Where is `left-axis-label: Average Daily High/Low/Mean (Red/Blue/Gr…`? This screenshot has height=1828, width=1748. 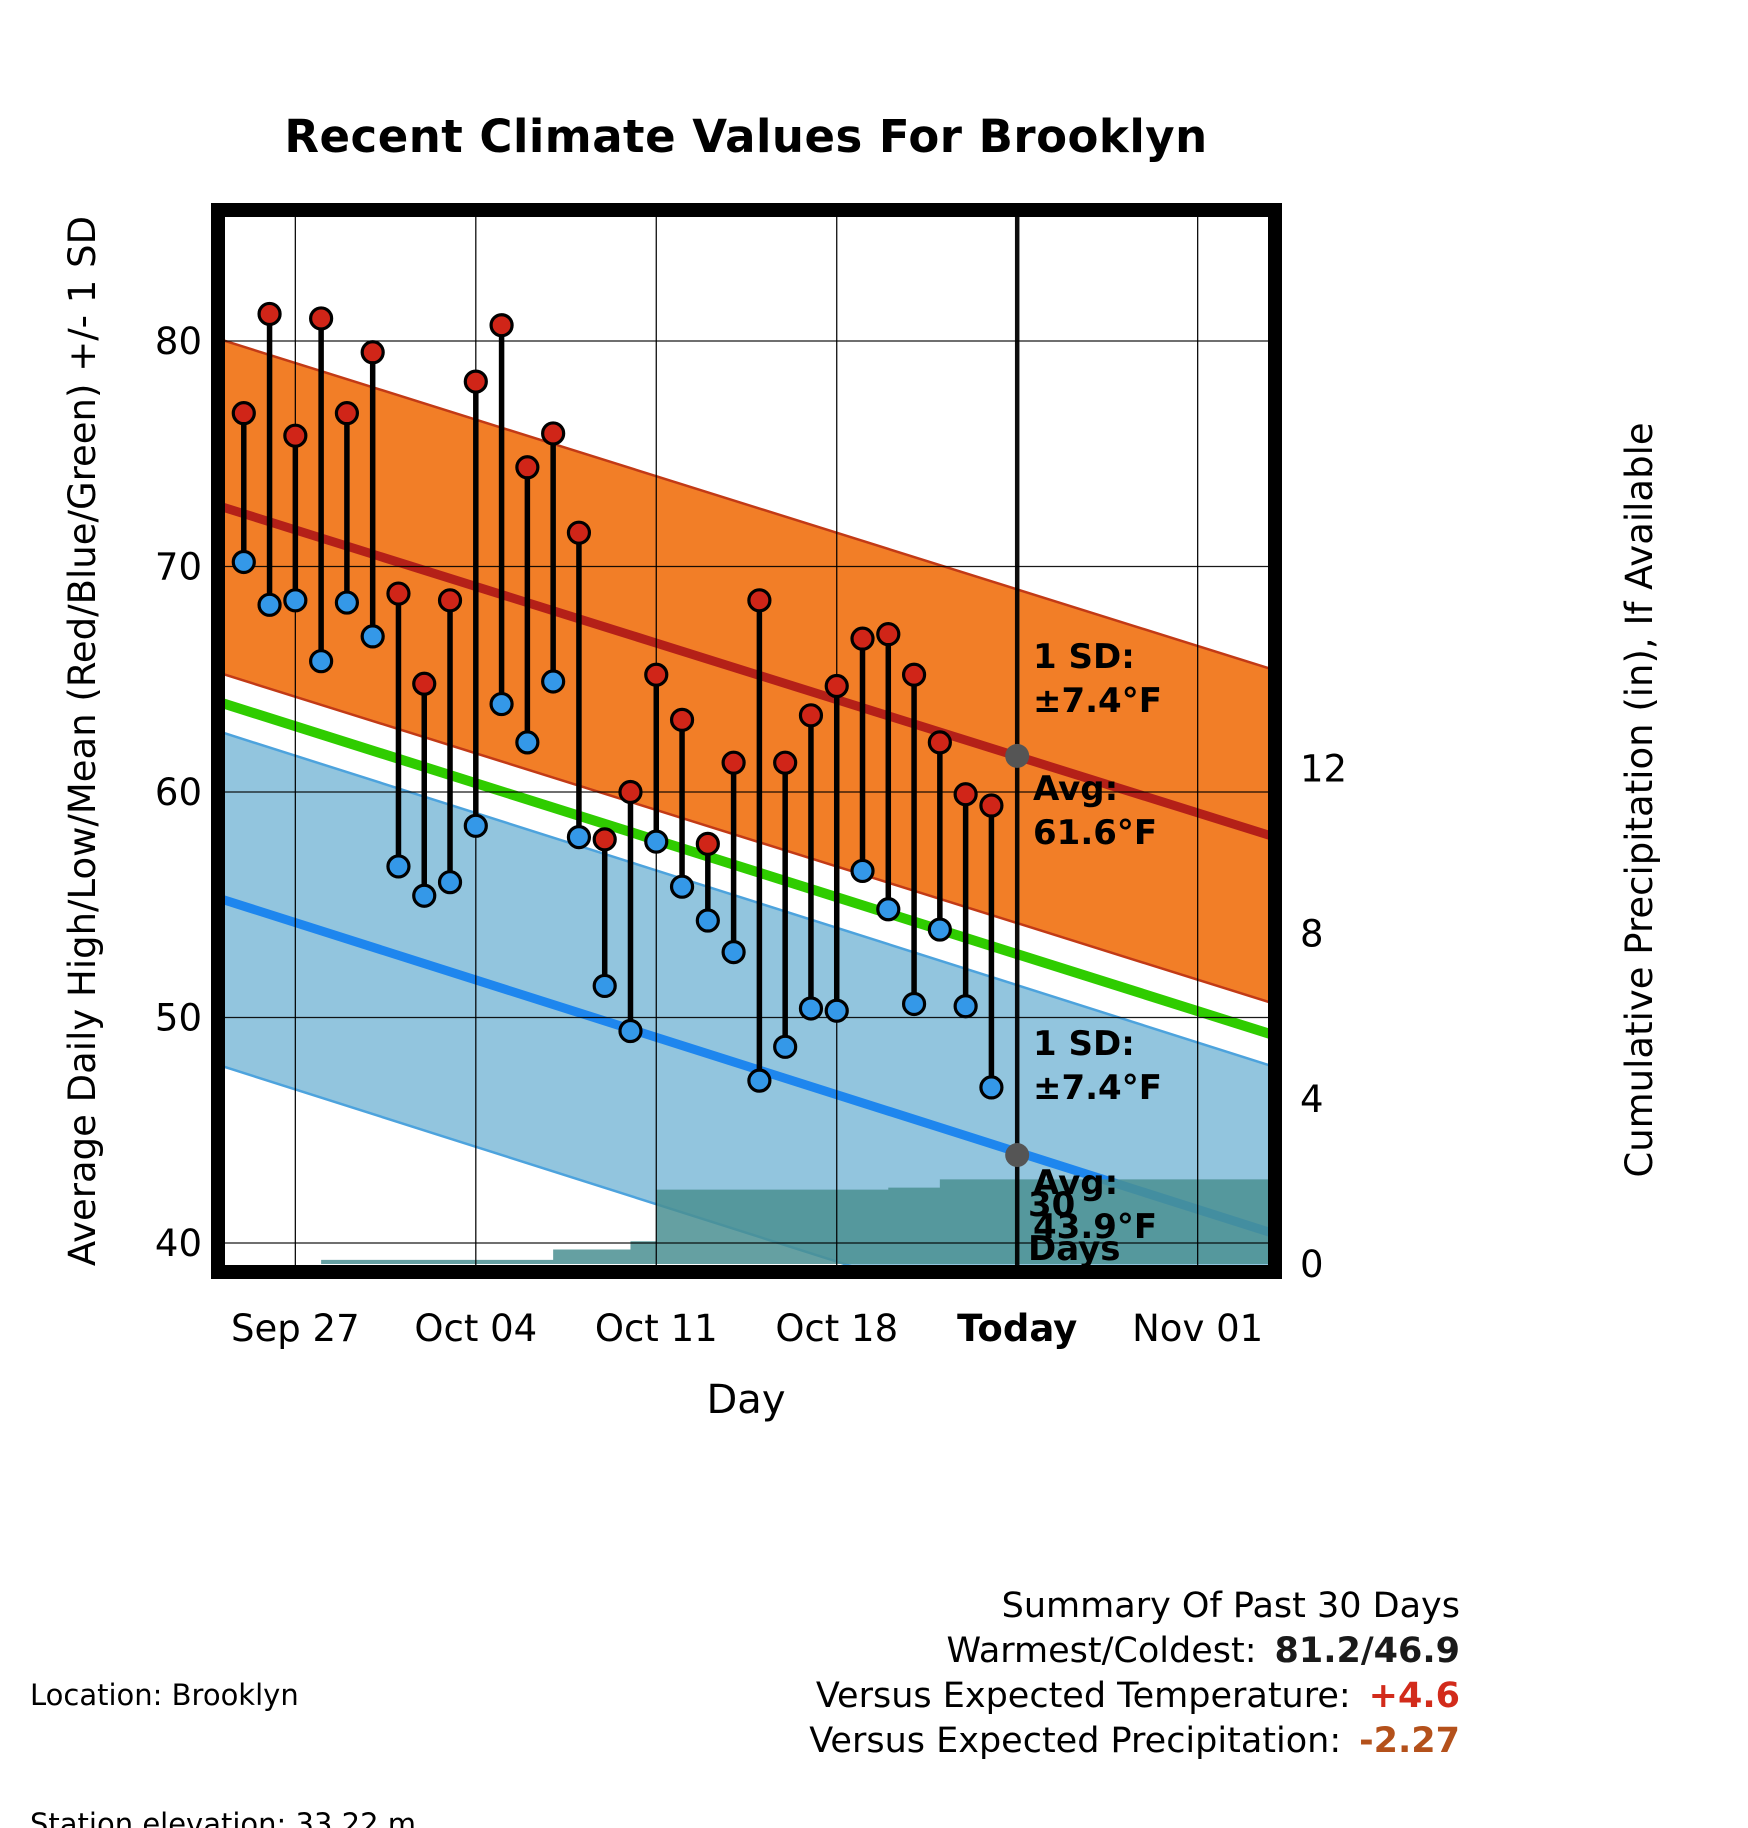
left-axis-label: Average Daily High/Low/Mean (Red/Blue/Gr… is located at coordinates (82, 741).